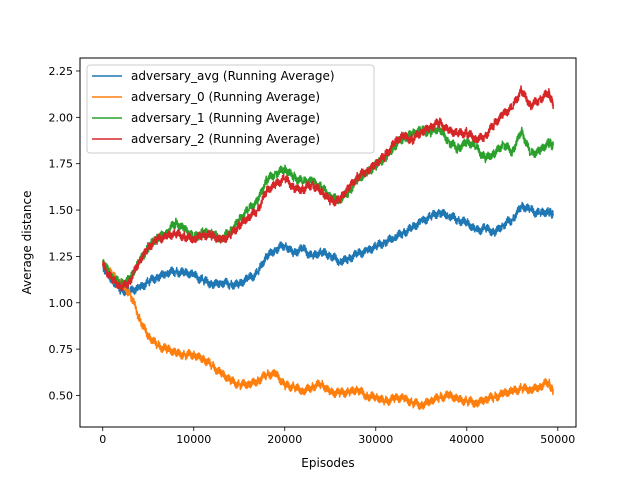 Image resolution: width=640 pixels, height=484 pixels. What do you see at coordinates (64, 233) in the screenshot?
I see `y-axis-ticks: 0.50 0.75 1.00 1.25 1.50 1.75 2.00 2.25` at bounding box center [64, 233].